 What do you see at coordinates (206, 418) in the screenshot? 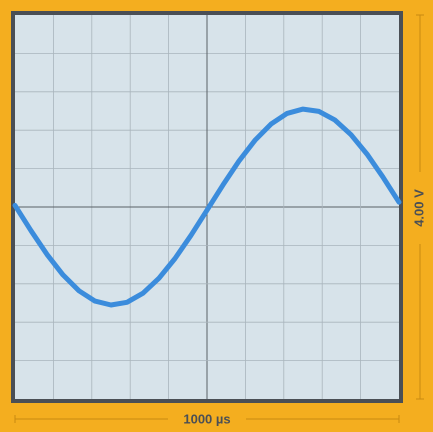
I see `timebase-label: 1000 µs` at bounding box center [206, 418].